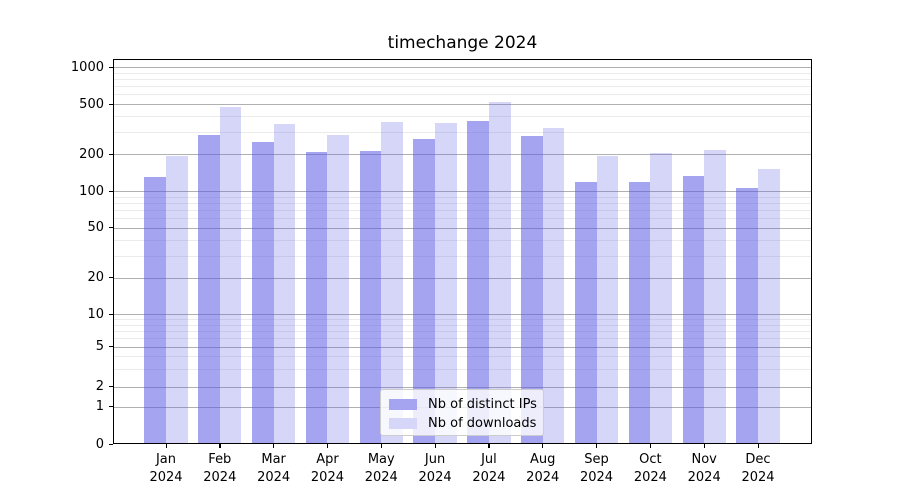  What do you see at coordinates (446, 283) in the screenshot?
I see `bar-downloads-jun` at bounding box center [446, 283].